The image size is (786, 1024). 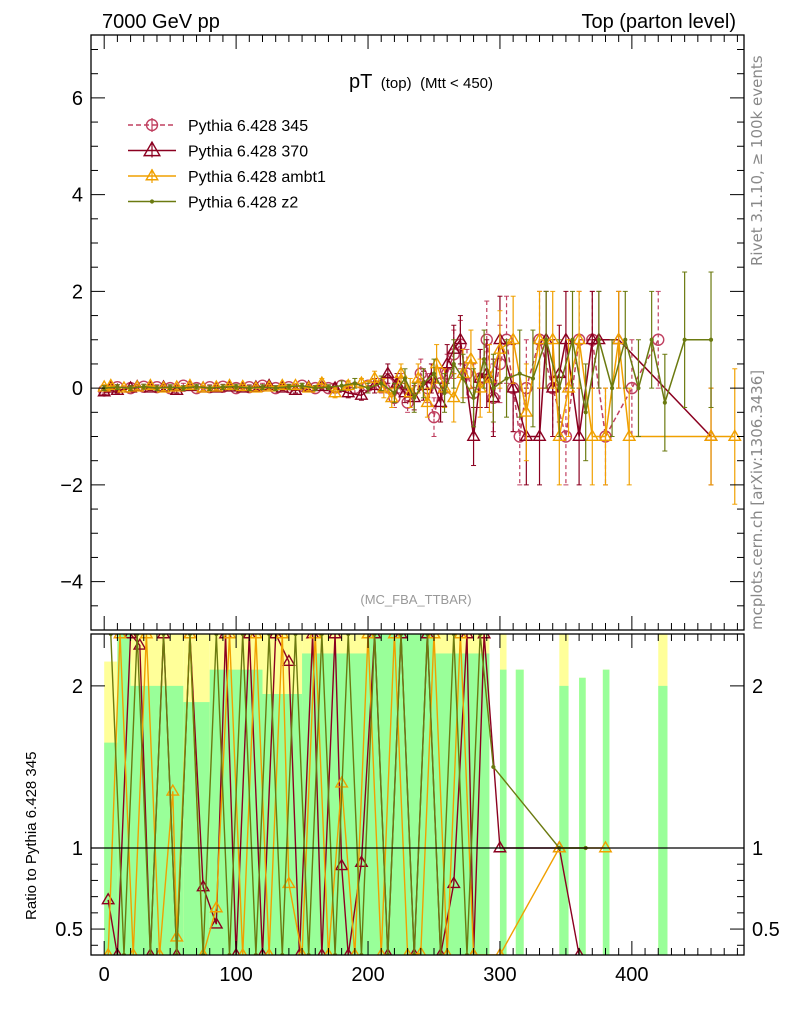 What do you see at coordinates (408, 374) in the screenshot?
I see `series-line` at bounding box center [408, 374].